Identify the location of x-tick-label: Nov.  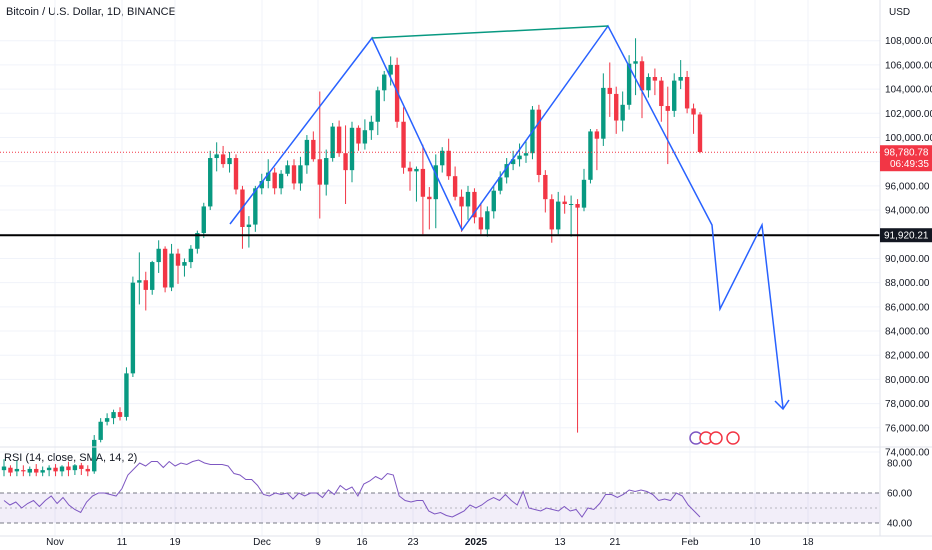
(55, 542).